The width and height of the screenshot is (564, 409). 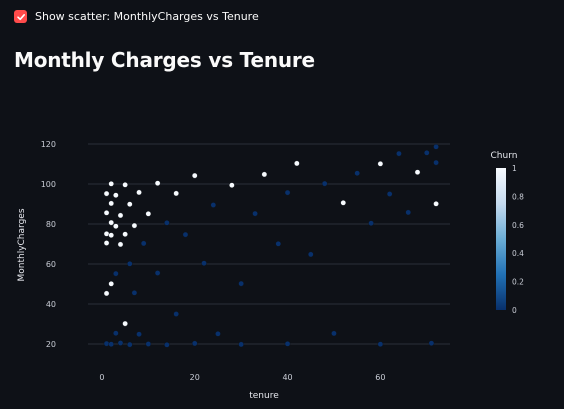 What do you see at coordinates (195, 377) in the screenshot?
I see `x-tick-label: 20` at bounding box center [195, 377].